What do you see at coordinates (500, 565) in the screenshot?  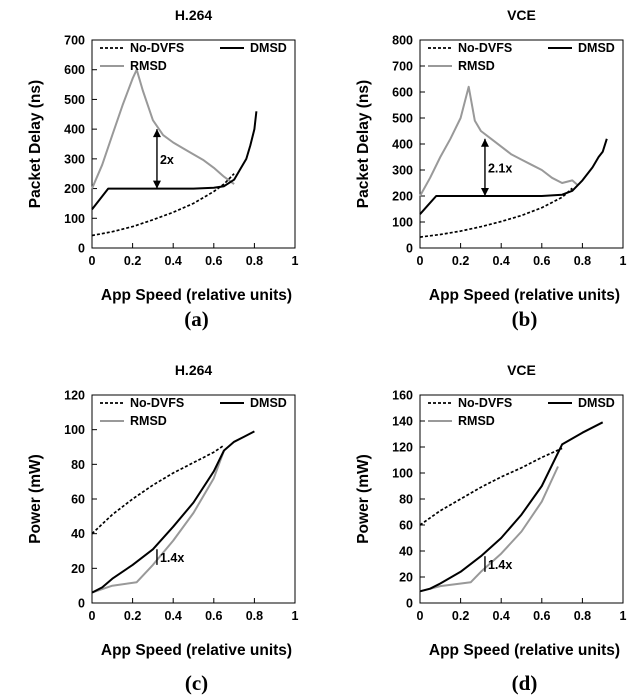 I see `annotation-label: 1.4x` at bounding box center [500, 565].